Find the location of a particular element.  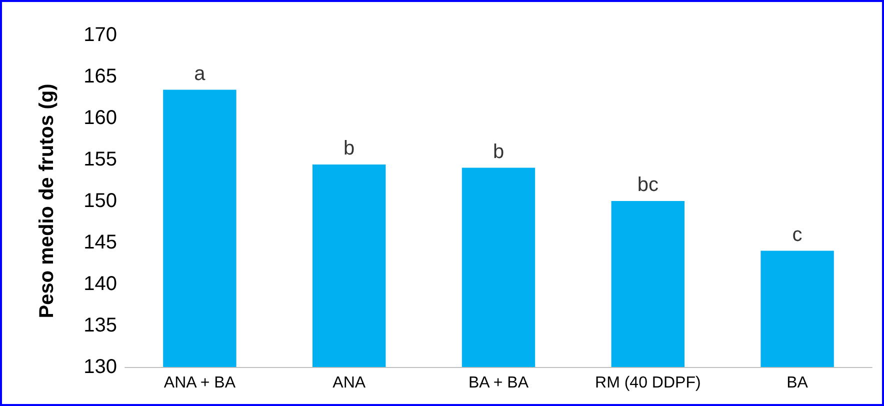

x-tick-label: BA + BA is located at coordinates (498, 383).